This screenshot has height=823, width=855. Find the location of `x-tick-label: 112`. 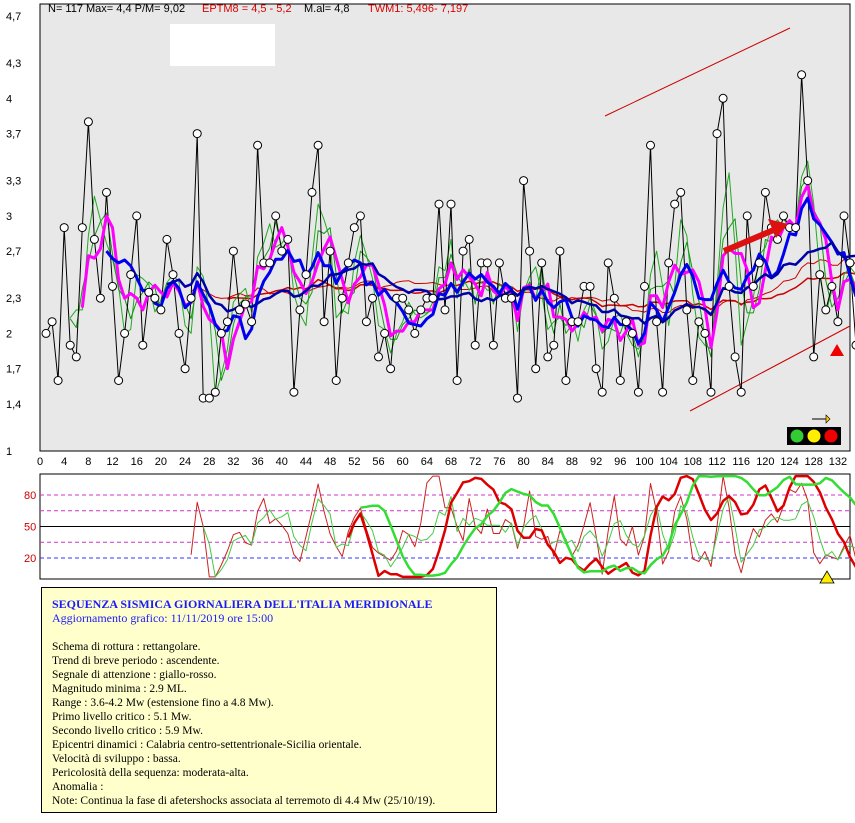

x-tick-label: 112 is located at coordinates (717, 462).